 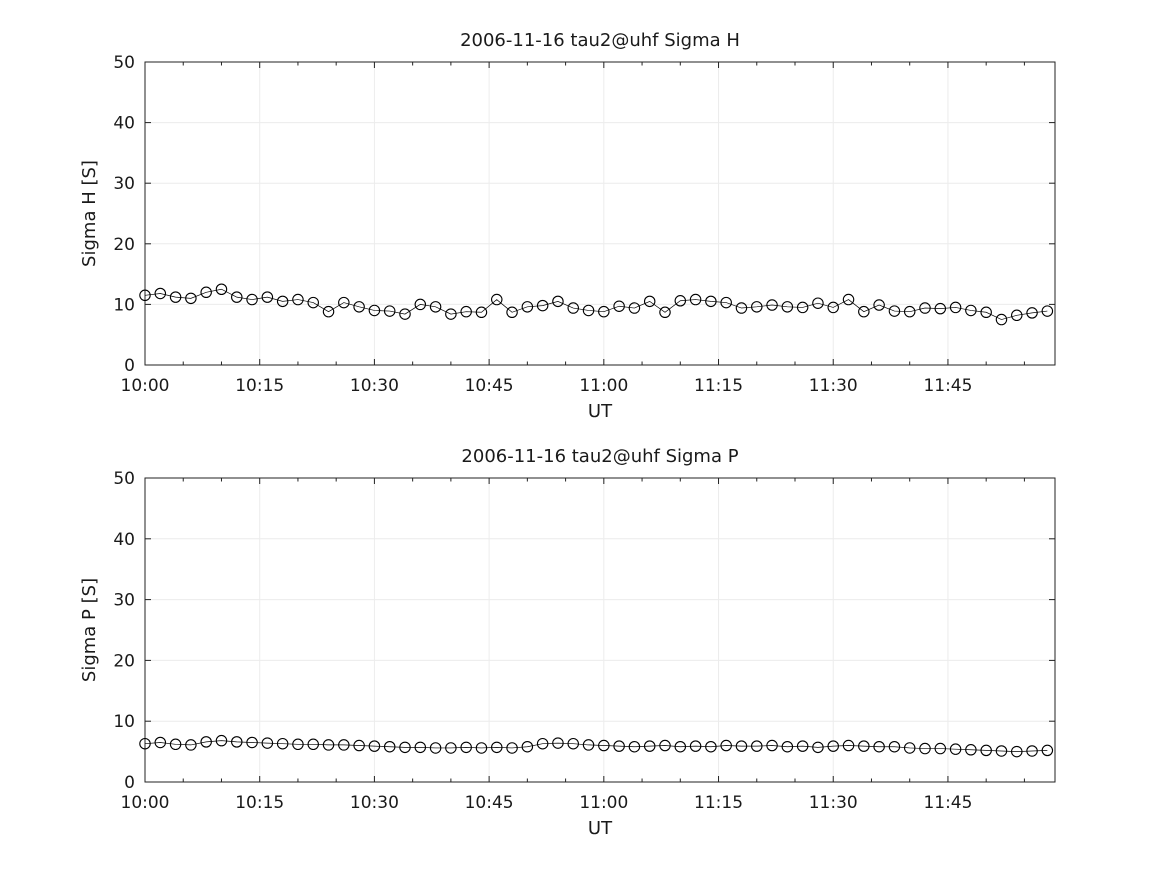 I want to click on chart-title: 2006-11-16 tau2@uhf Sigma H, so click(x=600, y=40).